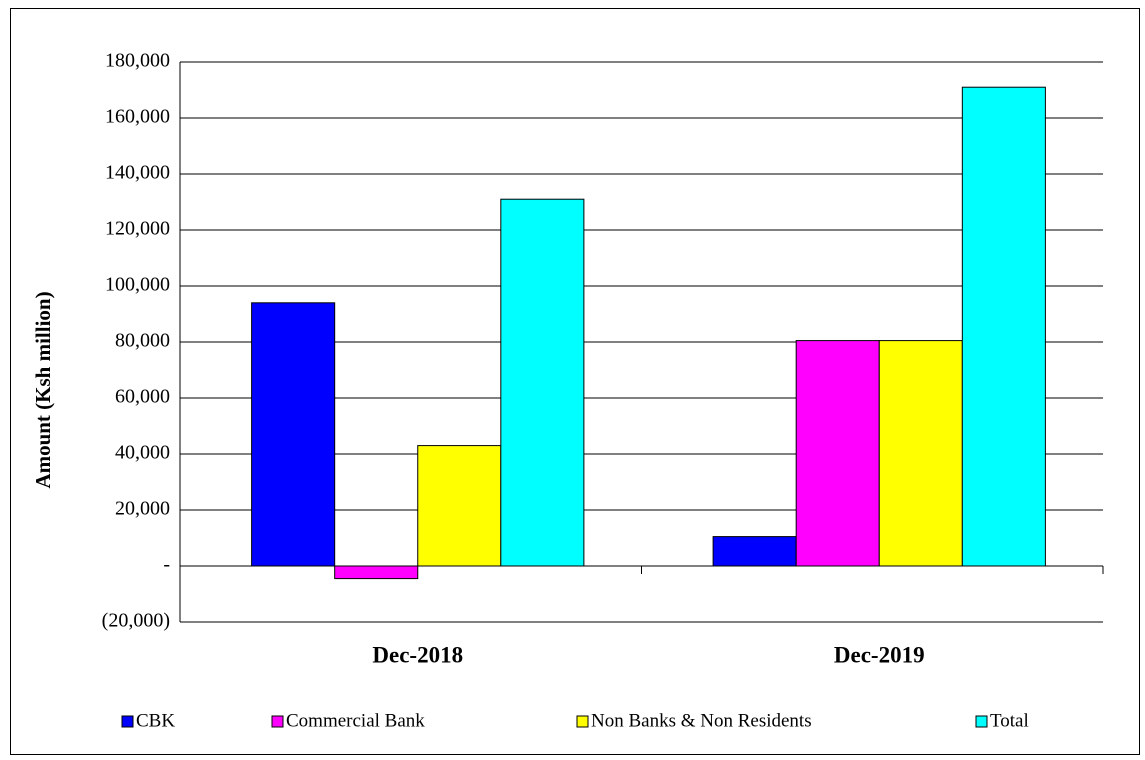 Image resolution: width=1145 pixels, height=760 pixels. What do you see at coordinates (142, 397) in the screenshot?
I see `y-tick-label: 60,000` at bounding box center [142, 397].